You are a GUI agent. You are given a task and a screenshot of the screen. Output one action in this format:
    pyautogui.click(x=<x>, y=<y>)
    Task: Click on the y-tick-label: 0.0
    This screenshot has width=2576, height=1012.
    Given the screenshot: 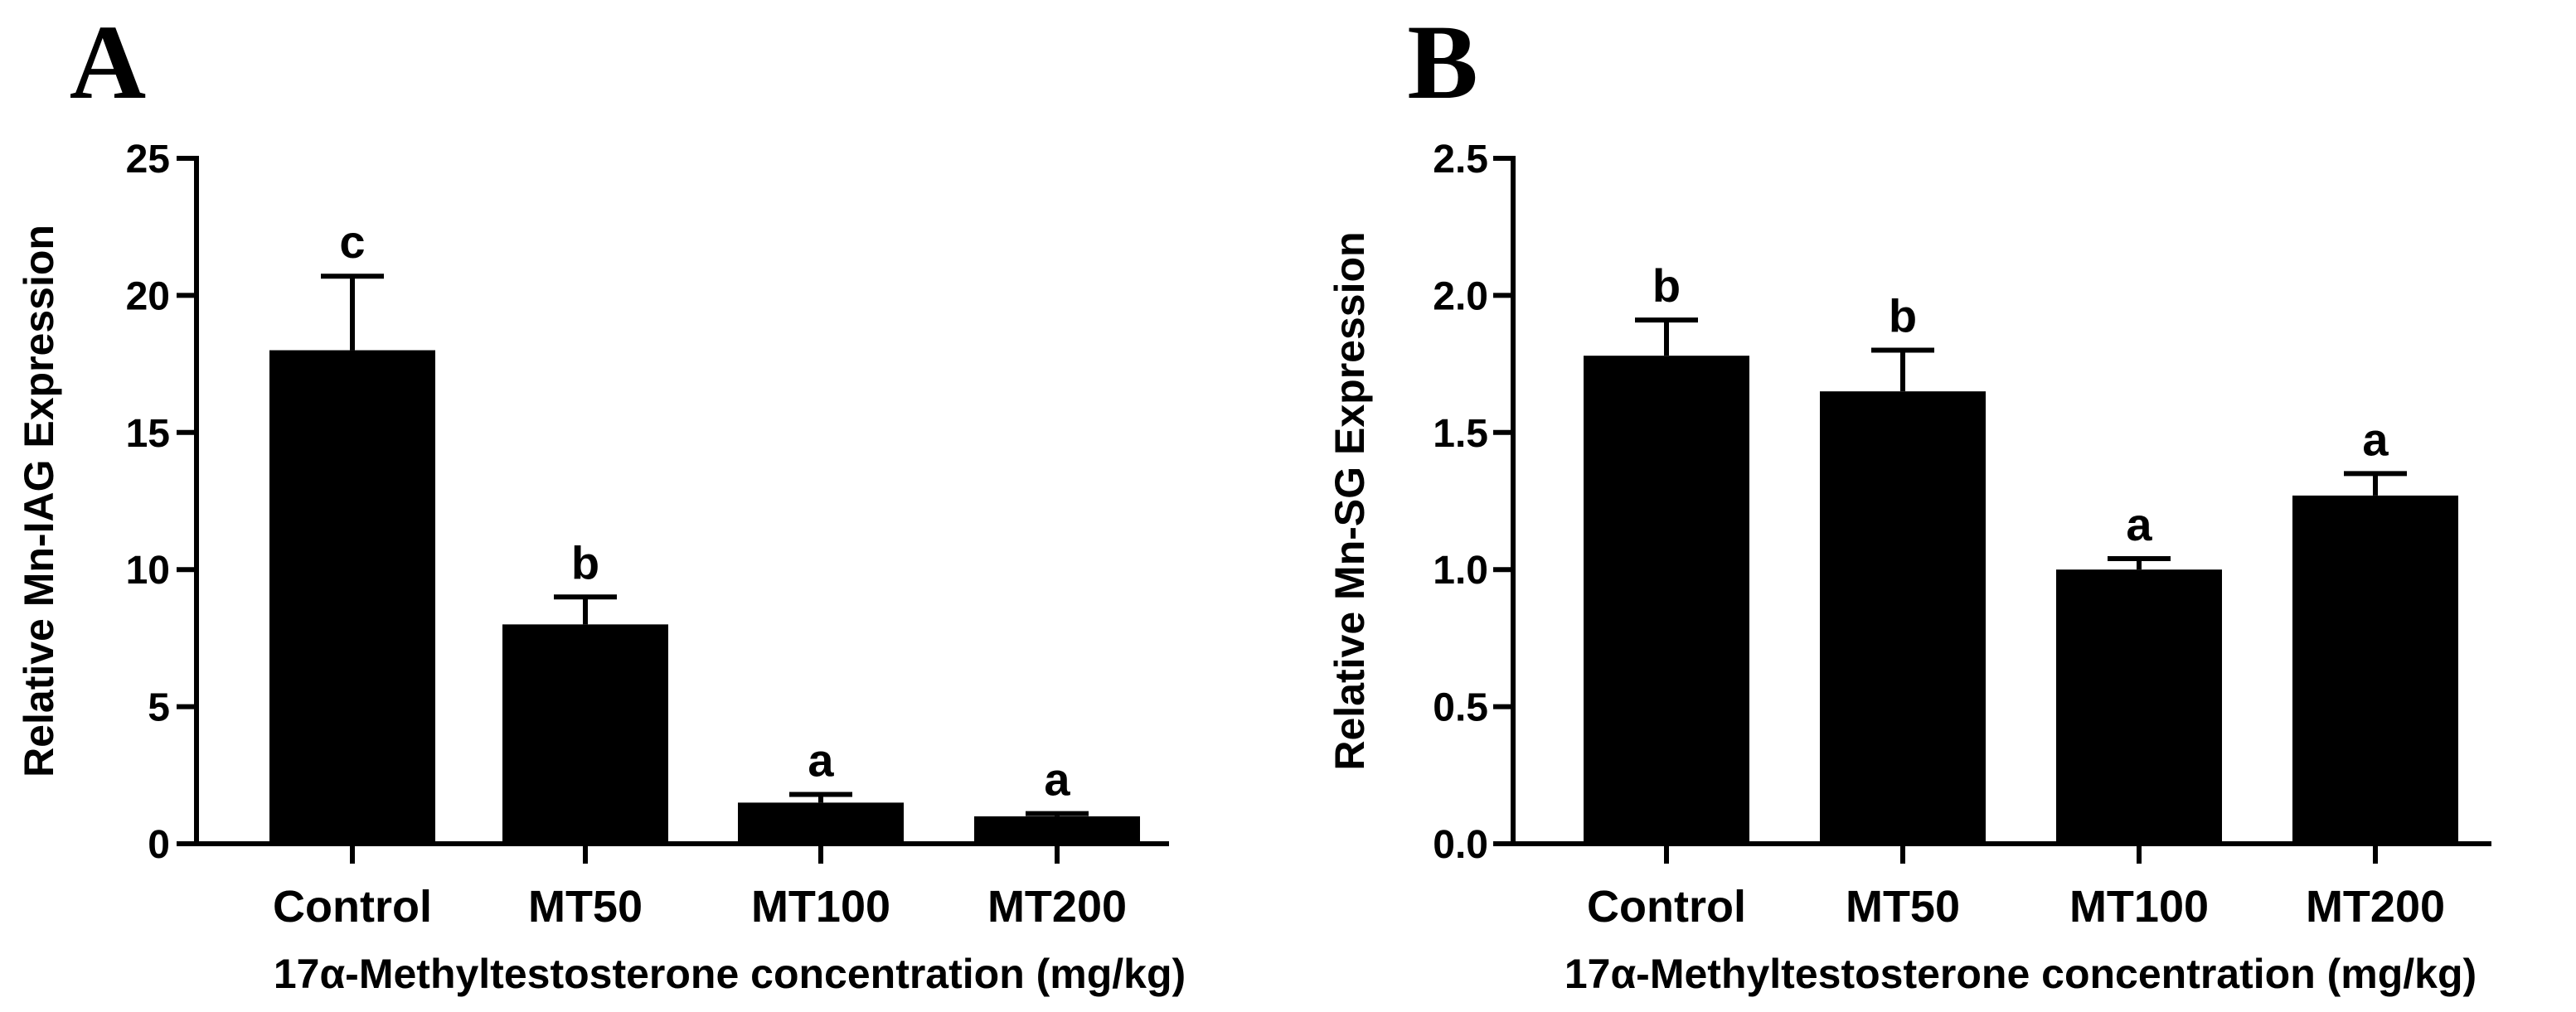 What is the action you would take?
    pyautogui.click(x=1460, y=845)
    